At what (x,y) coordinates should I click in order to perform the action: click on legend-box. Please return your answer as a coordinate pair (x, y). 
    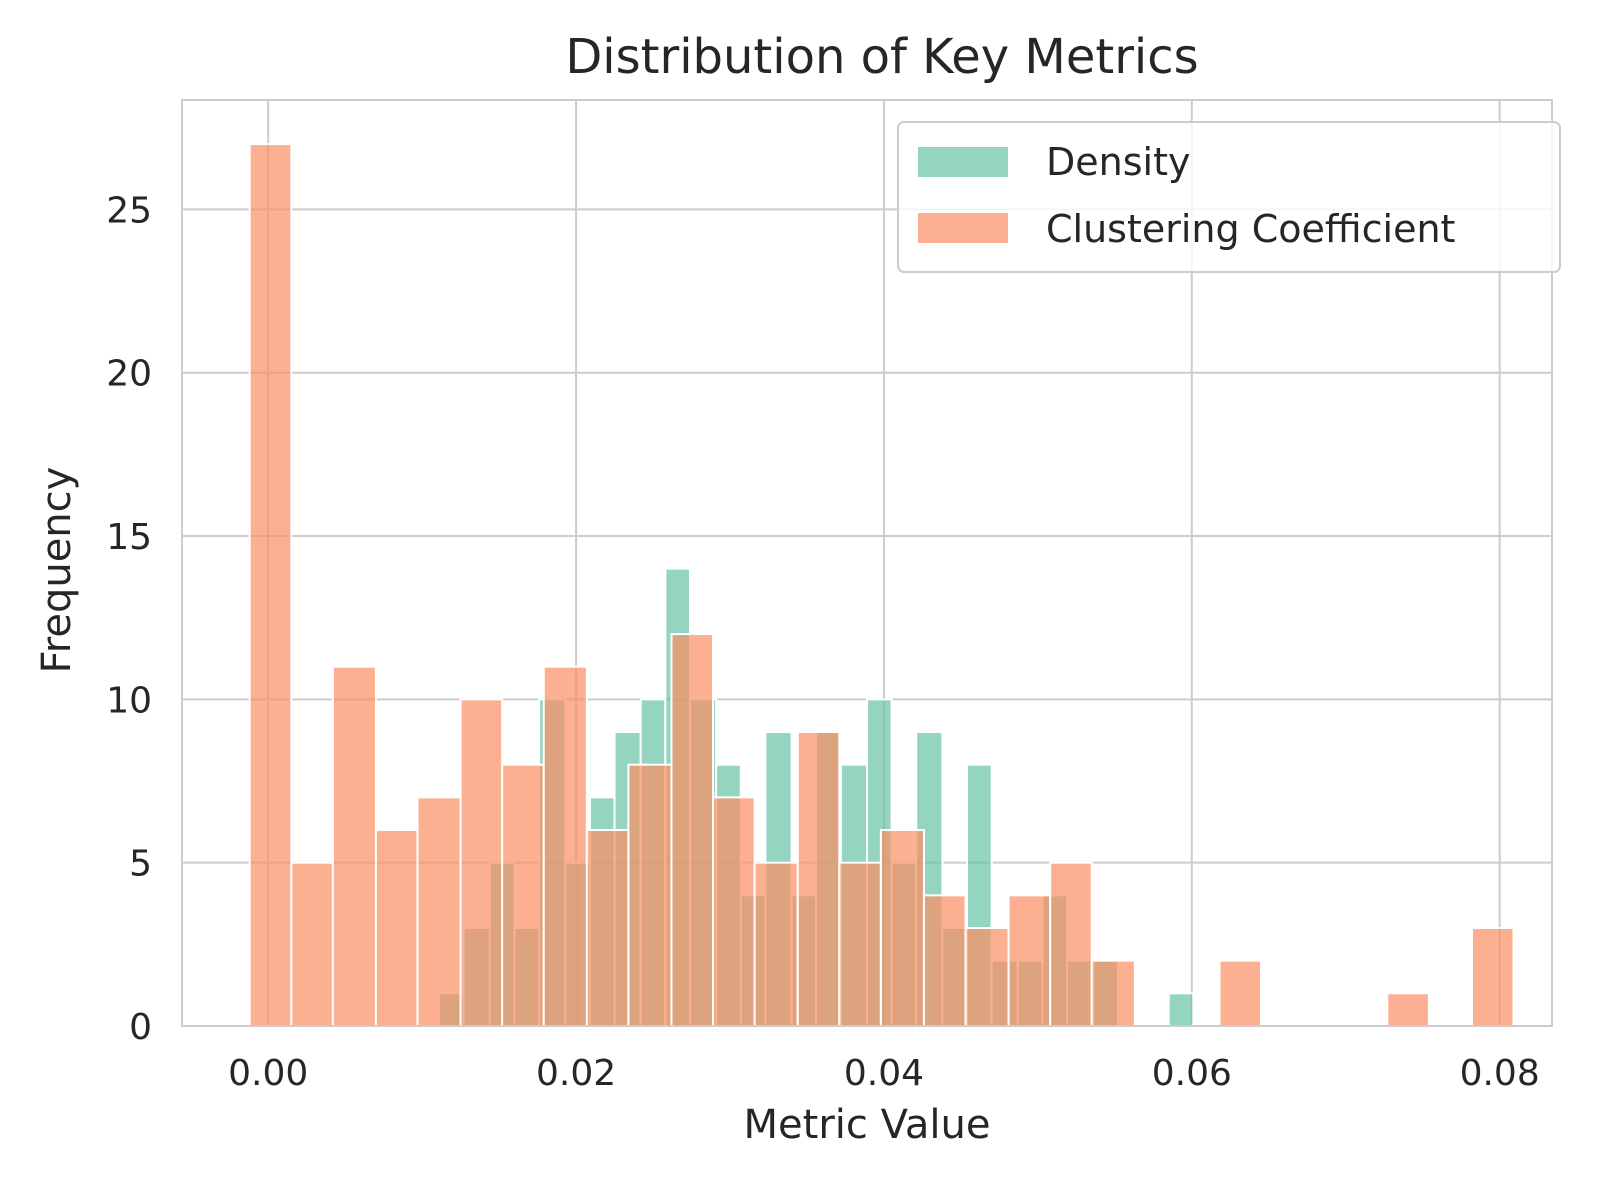
    Looking at the image, I should click on (1229, 197).